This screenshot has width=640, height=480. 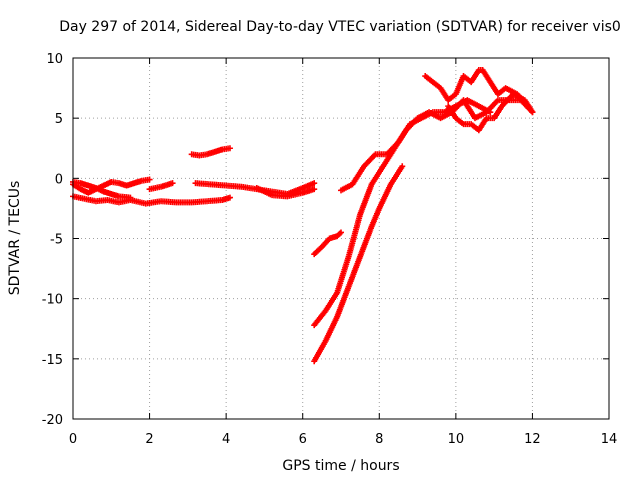 I want to click on y-tick-label: 0, so click(x=59, y=179).